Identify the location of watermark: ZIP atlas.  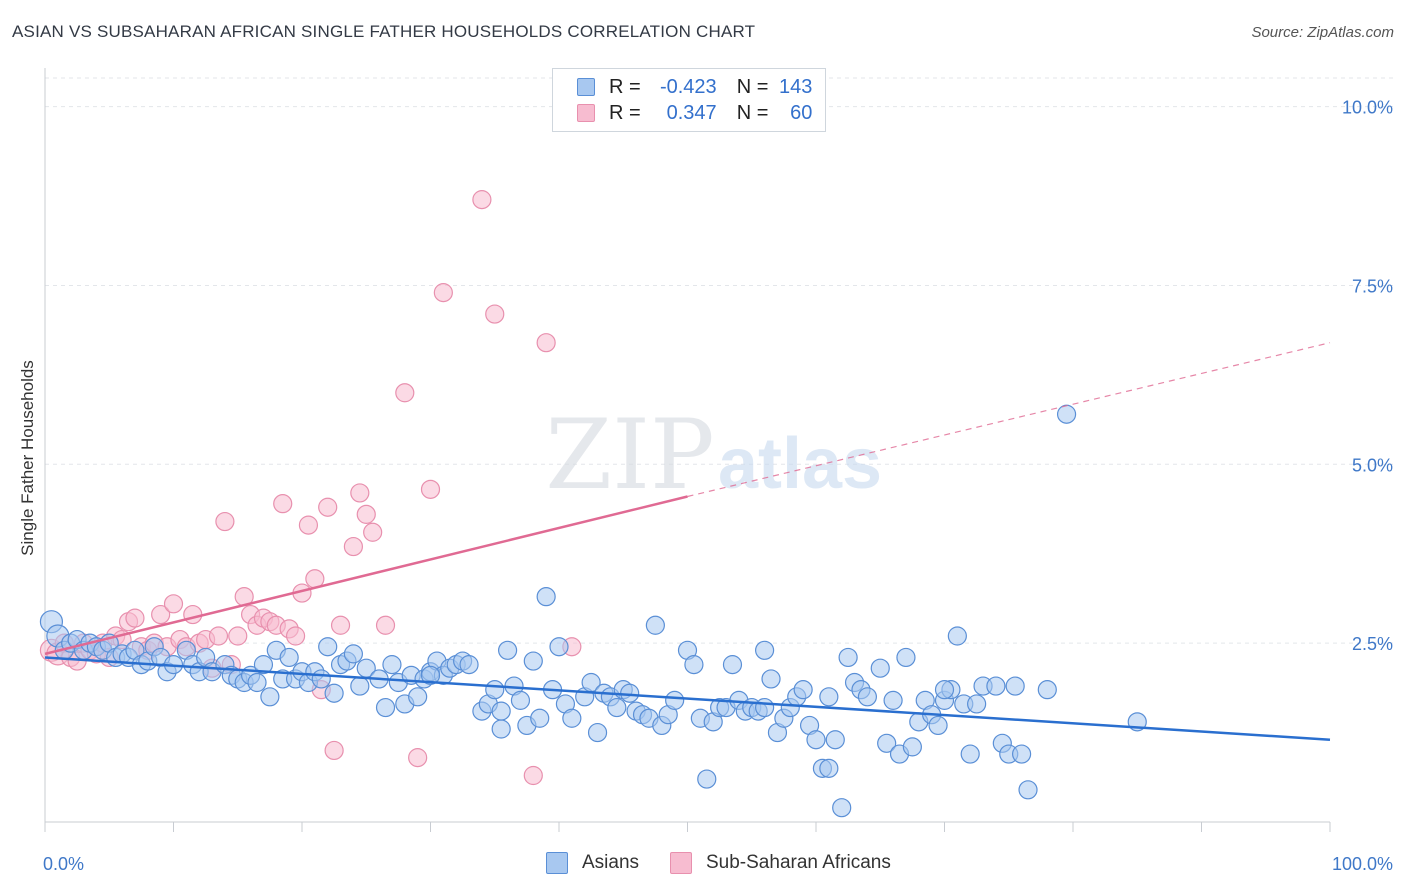
(713, 455).